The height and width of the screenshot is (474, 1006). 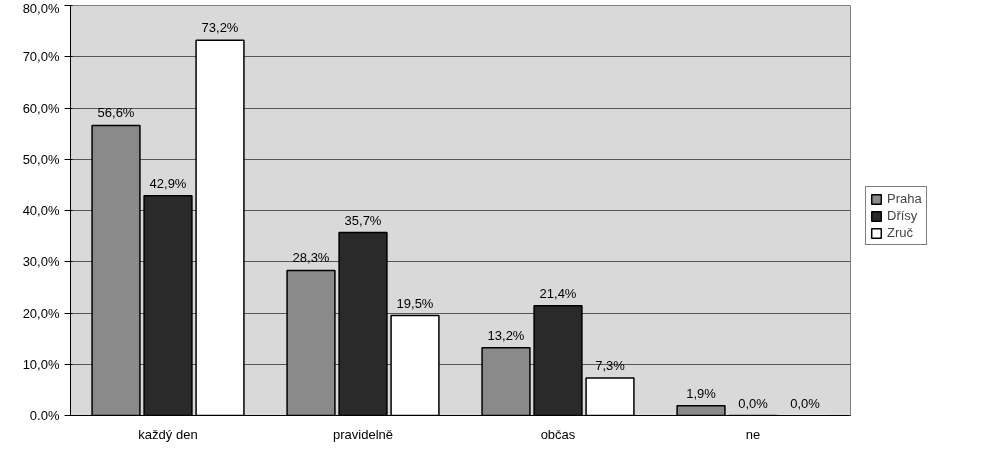 What do you see at coordinates (902, 215) in the screenshot?
I see `legend-label: Dřísy` at bounding box center [902, 215].